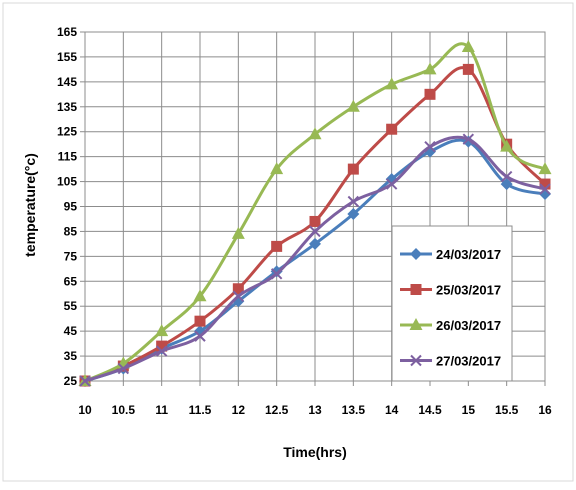 This screenshot has width=576, height=490. What do you see at coordinates (71, 256) in the screenshot?
I see `y-tick-label: 75` at bounding box center [71, 256].